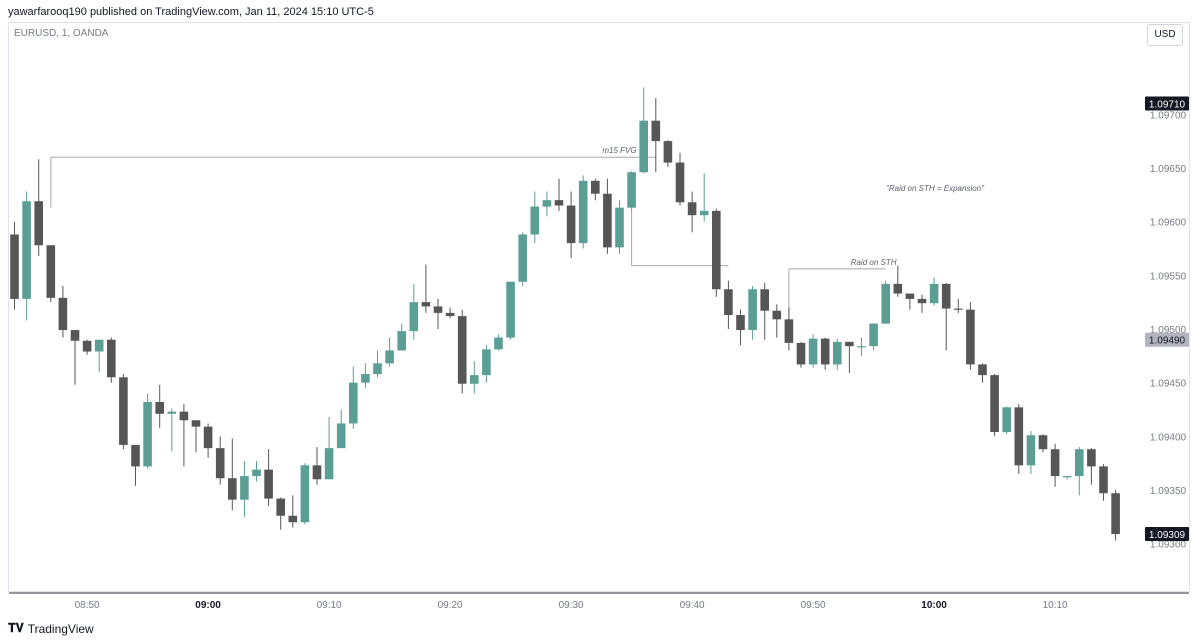 Image resolution: width=1200 pixels, height=642 pixels. I want to click on annotation-m15-fvg: m15 FVG, so click(619, 150).